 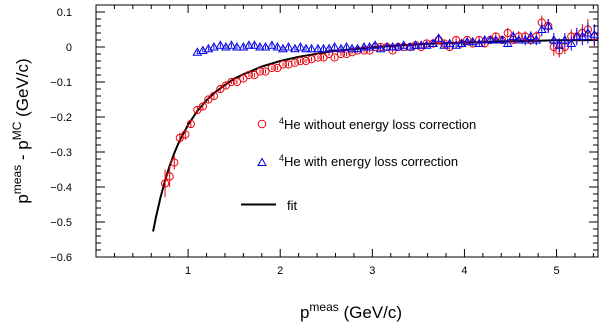 What do you see at coordinates (61, 223) in the screenshot?
I see `y-tick-label: −0.5` at bounding box center [61, 223].